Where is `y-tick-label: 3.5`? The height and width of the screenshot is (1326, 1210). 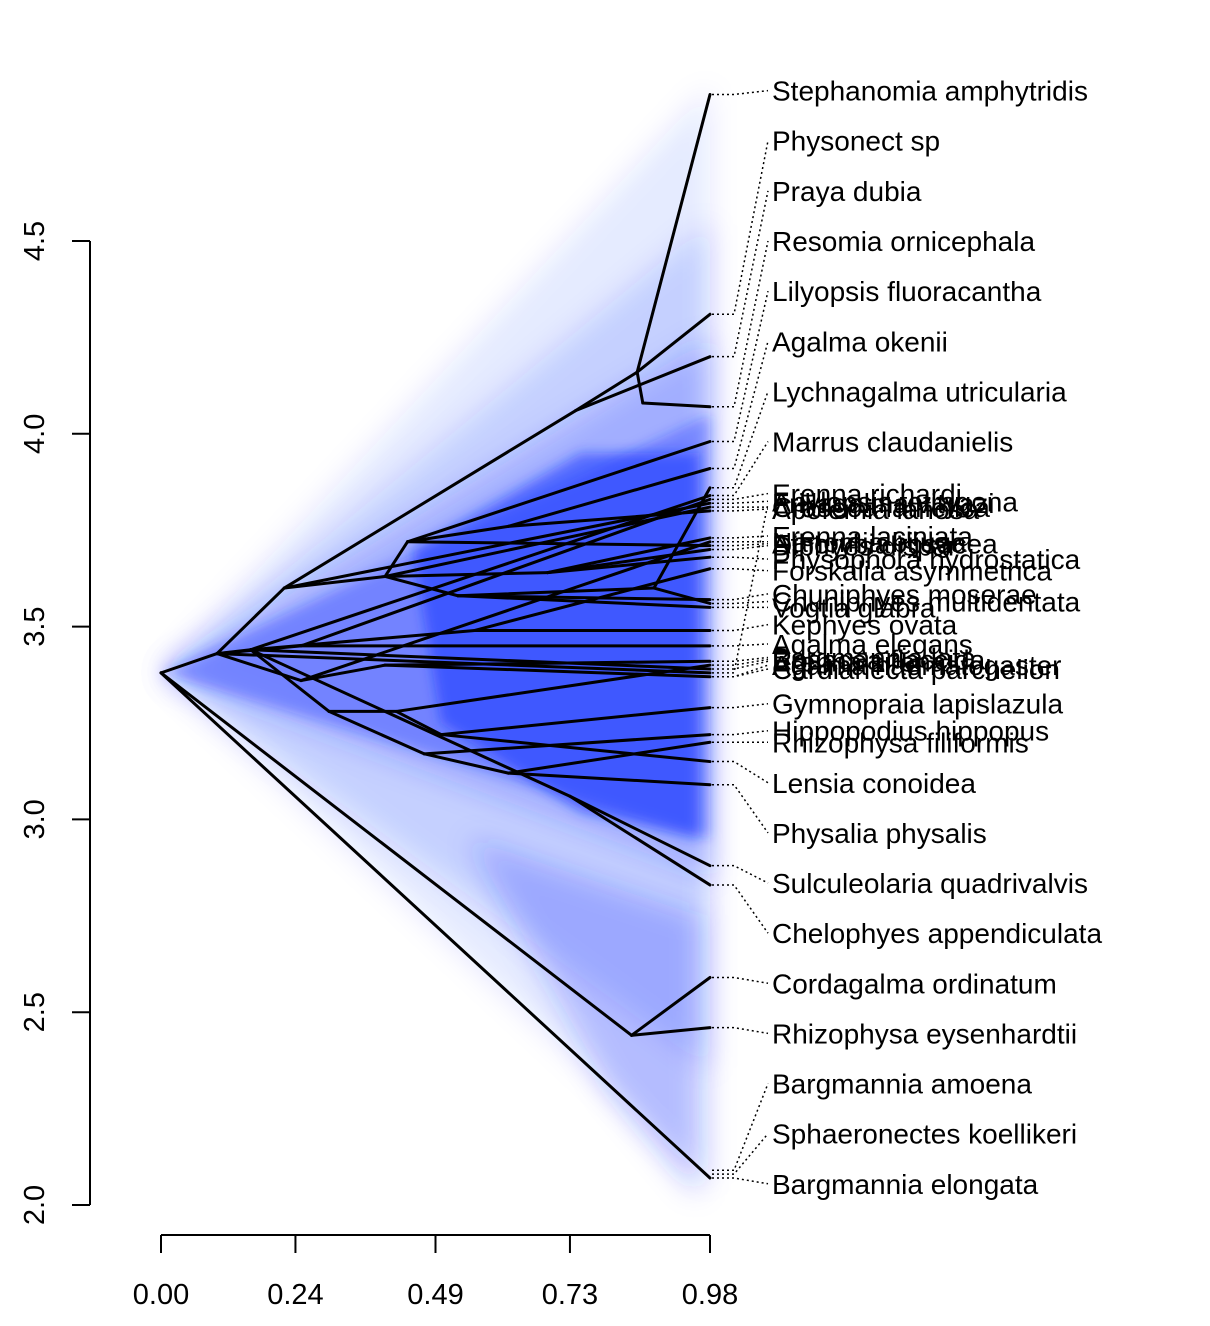 y-tick-label: 3.5 is located at coordinates (35, 626).